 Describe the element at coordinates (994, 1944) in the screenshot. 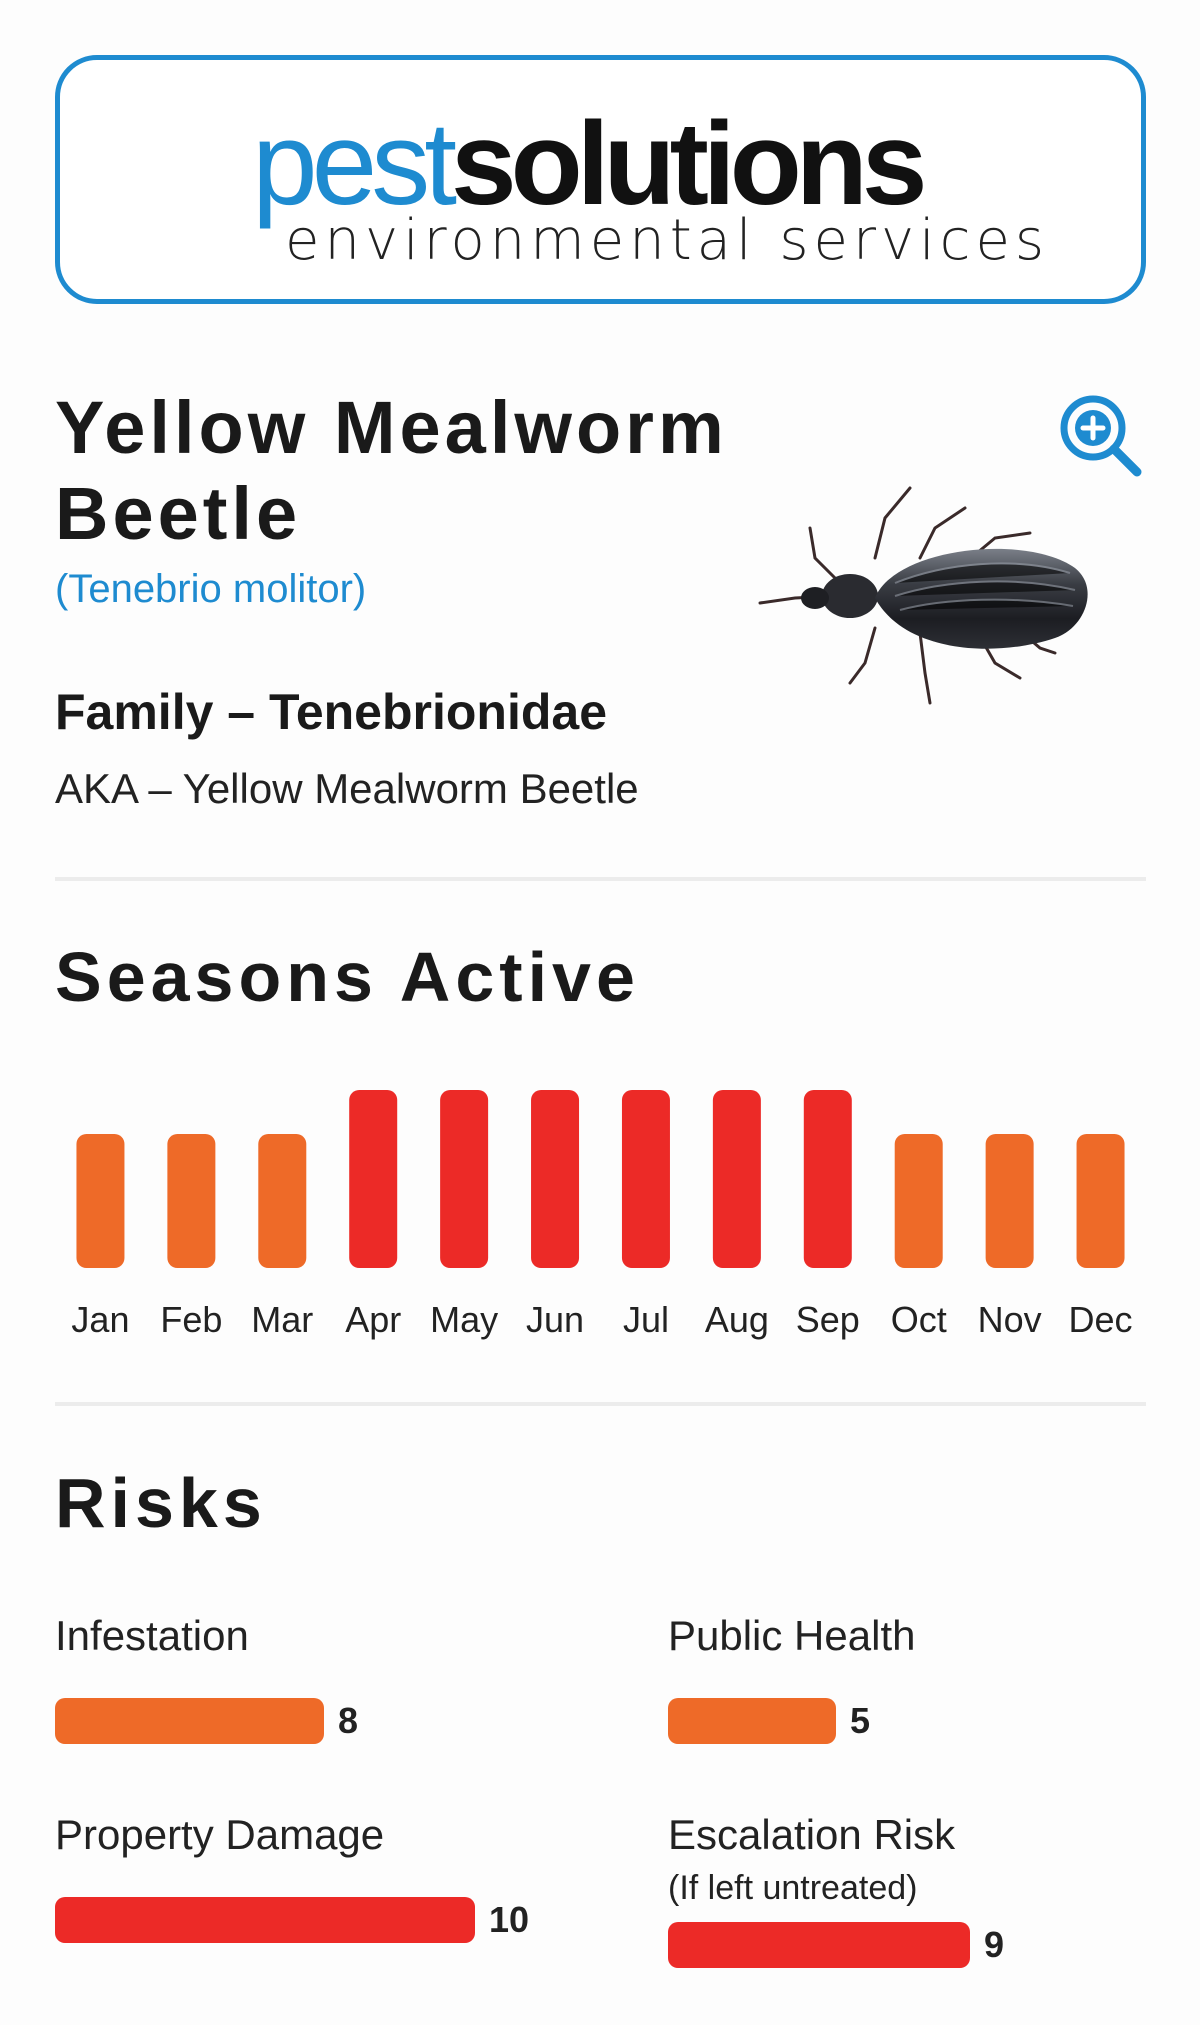

I see `risk-value-escalation-risk: 9` at that location.